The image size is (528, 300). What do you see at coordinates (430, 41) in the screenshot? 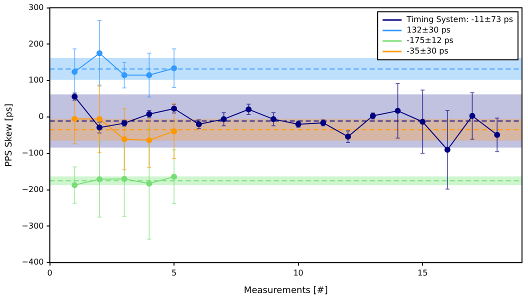
I see `legend-label: -175±12 ps` at bounding box center [430, 41].